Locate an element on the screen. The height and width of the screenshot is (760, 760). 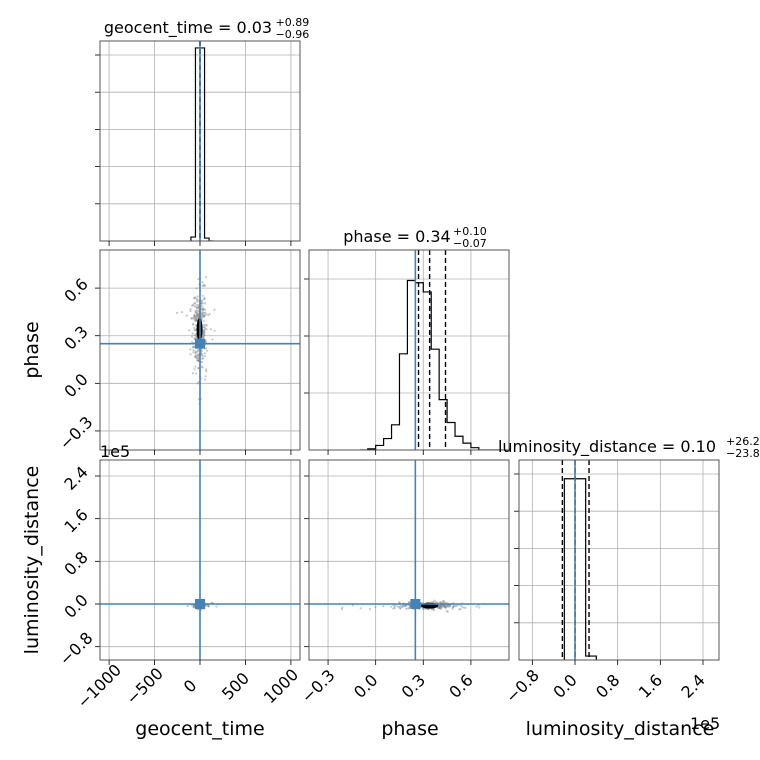
xtick-label-1: −500 is located at coordinates (144, 686).